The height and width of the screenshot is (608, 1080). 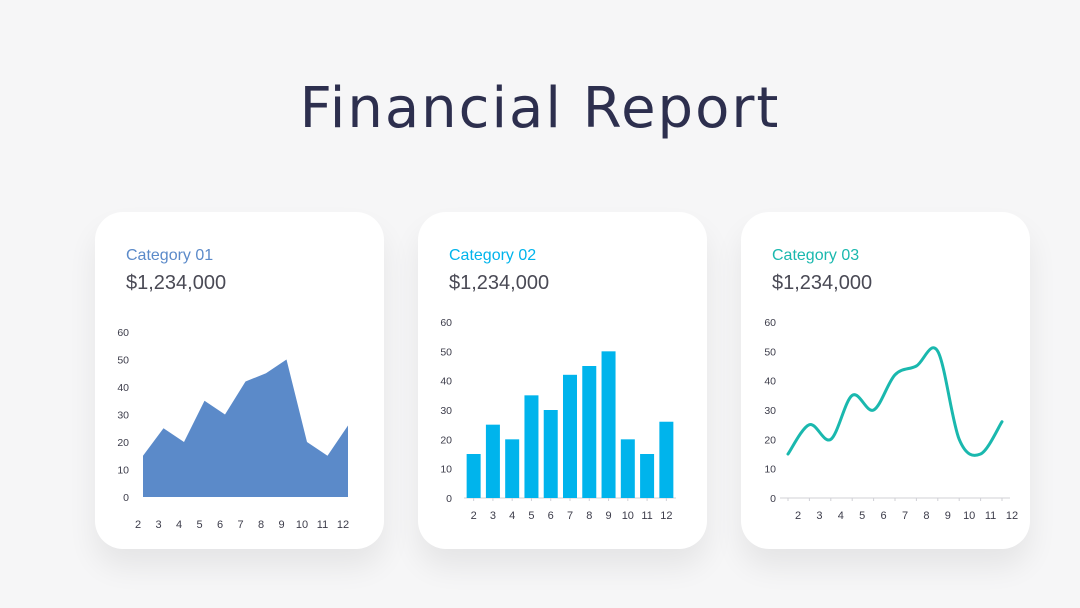 I want to click on line-chart: 0 10 20 30 40 50 60 2 3 4 5 6 7 8 9 10 11 12, so click(x=891, y=419).